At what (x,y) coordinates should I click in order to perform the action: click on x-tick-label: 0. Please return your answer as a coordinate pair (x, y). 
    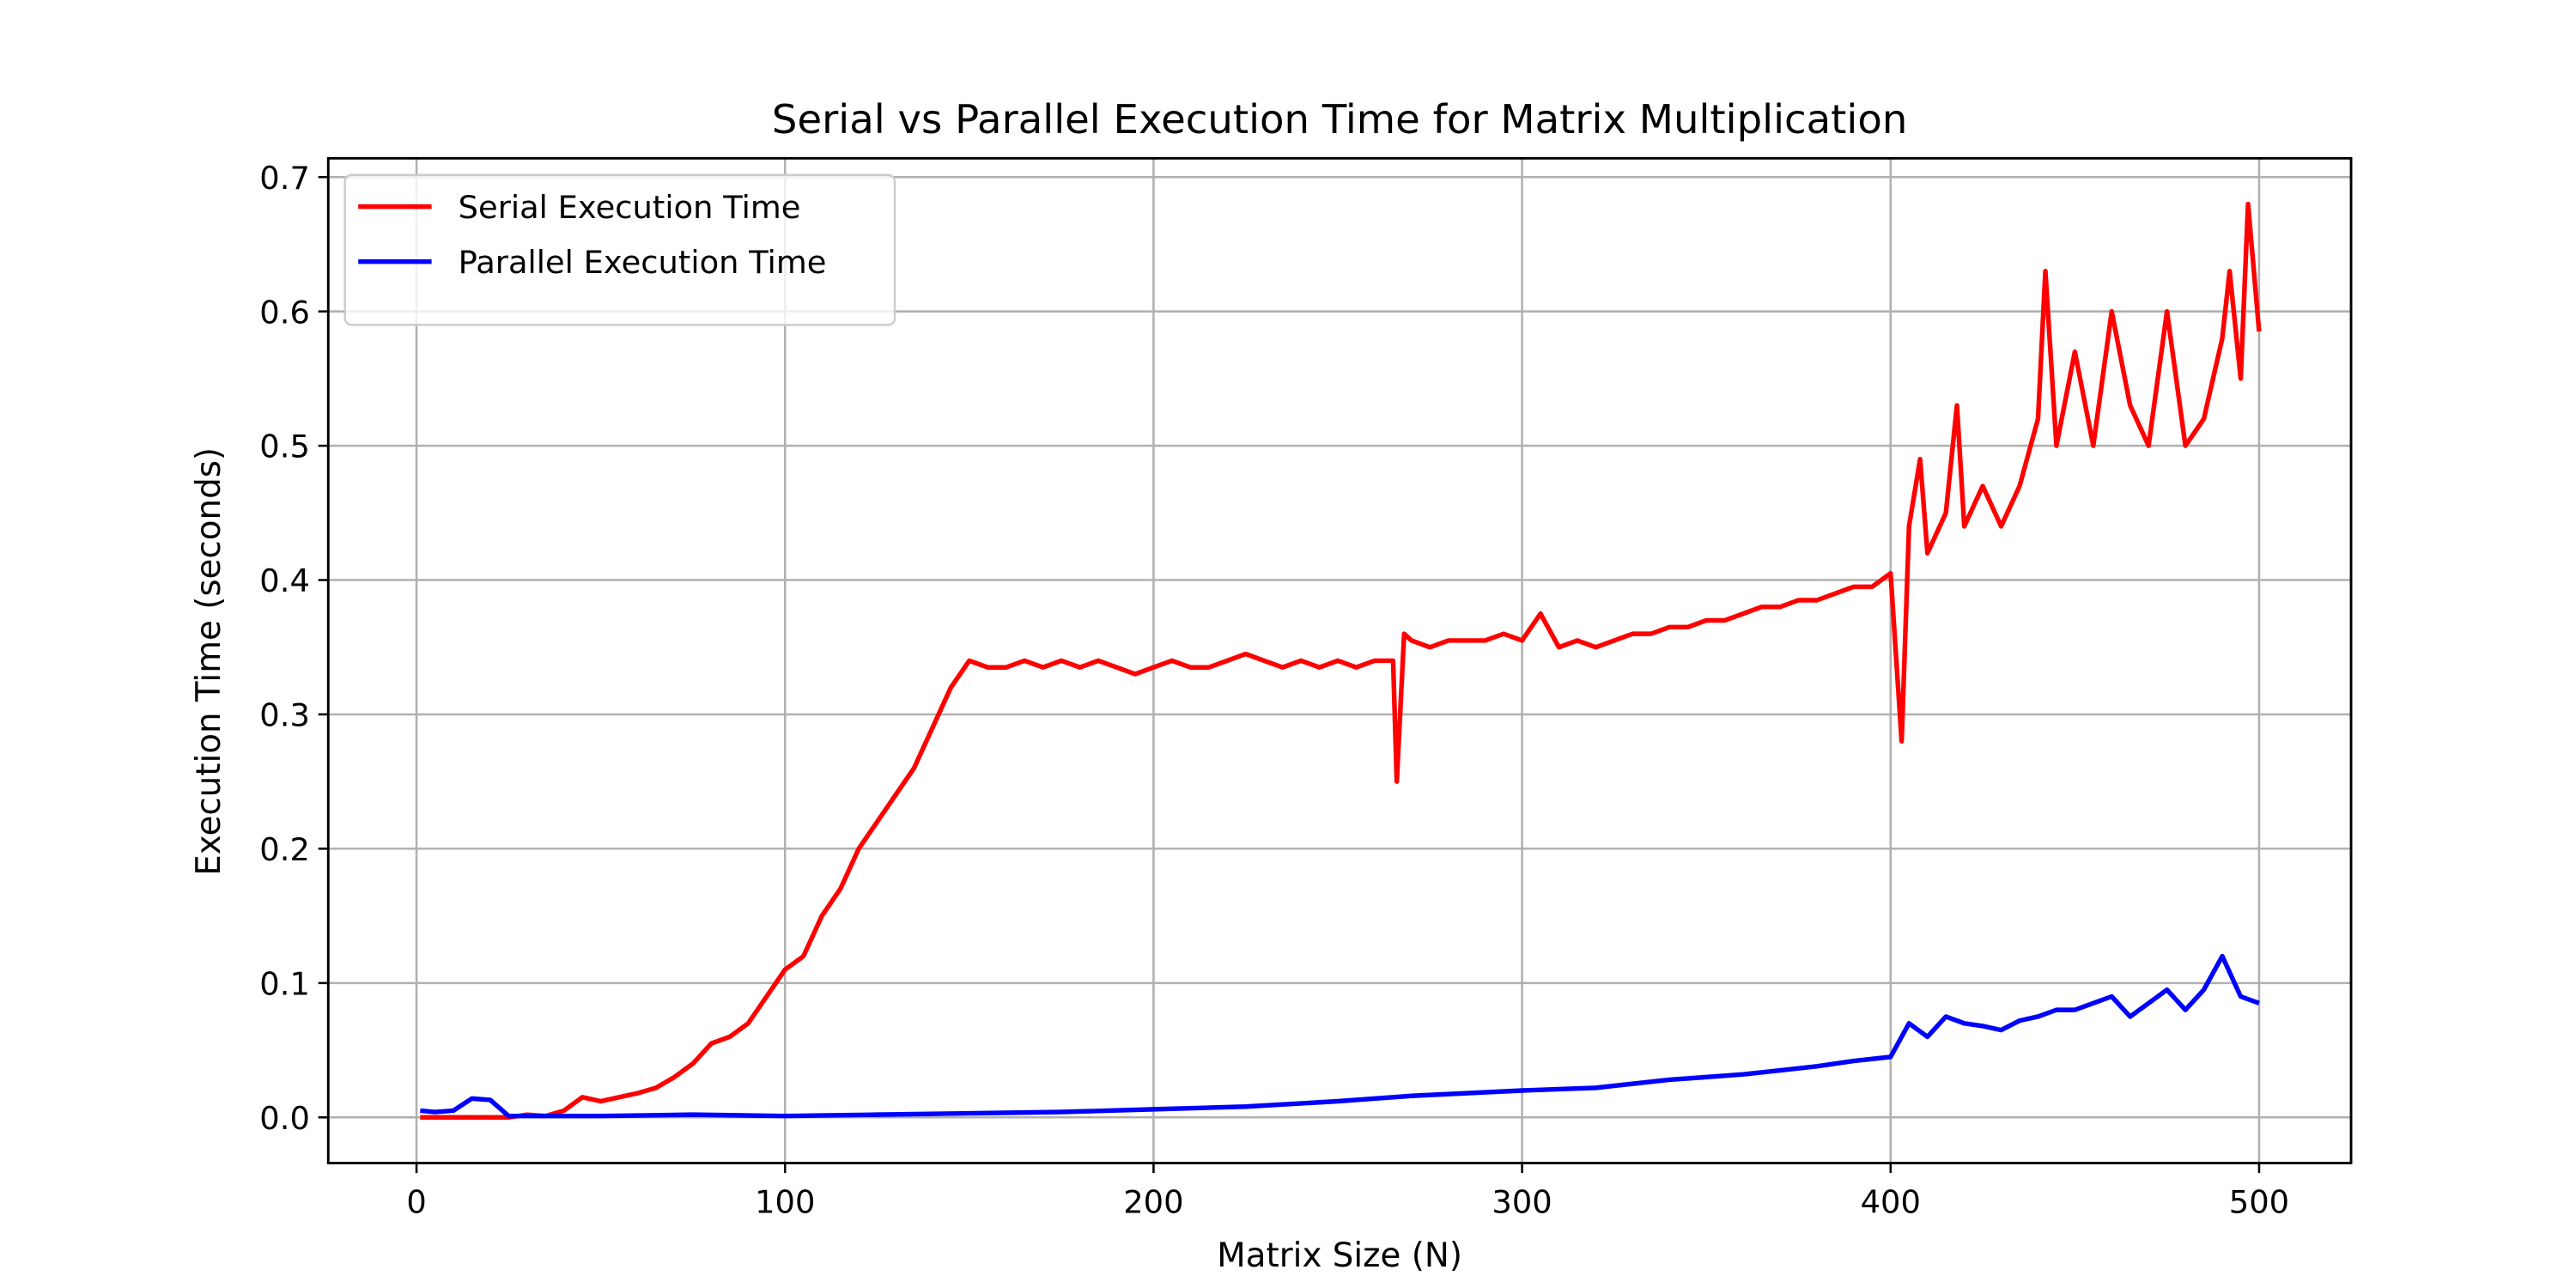
    Looking at the image, I should click on (416, 1202).